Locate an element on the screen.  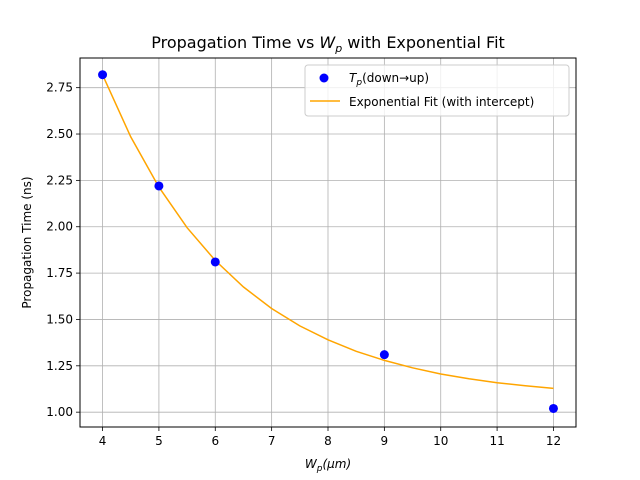
legend-label-fit: Exponential Fit (with intercept) is located at coordinates (441, 102).